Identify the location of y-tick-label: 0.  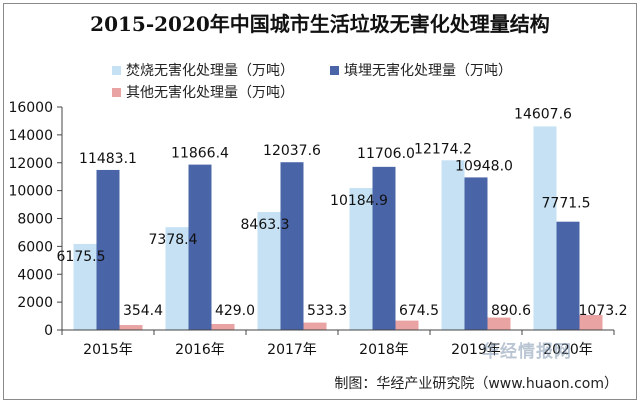
(48, 331).